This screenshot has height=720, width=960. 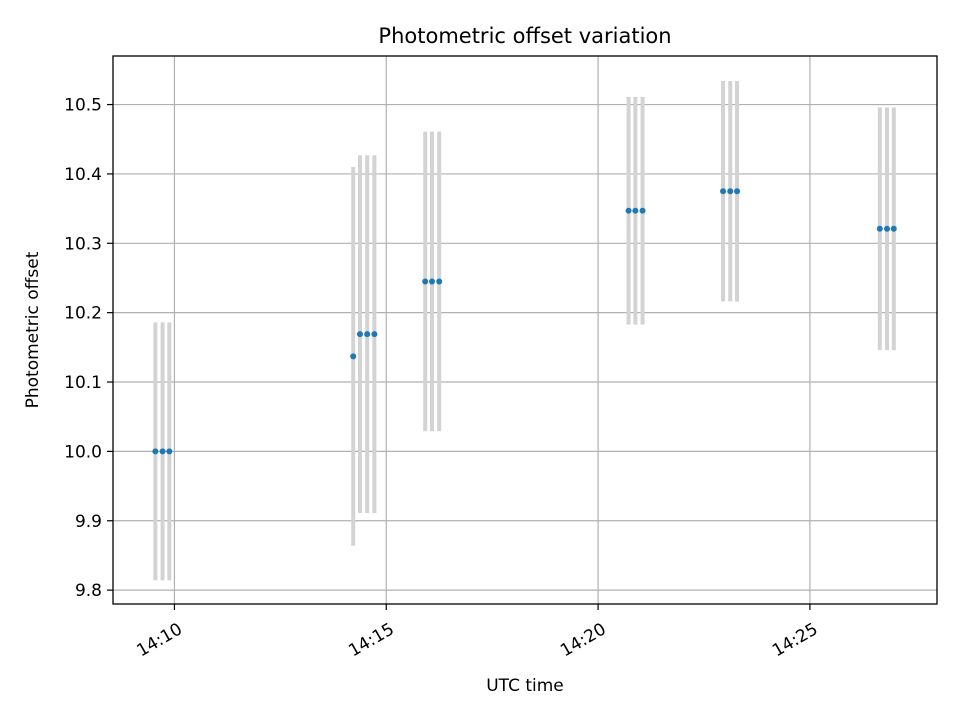 What do you see at coordinates (83, 383) in the screenshot?
I see `y-tick-label: 10.1` at bounding box center [83, 383].